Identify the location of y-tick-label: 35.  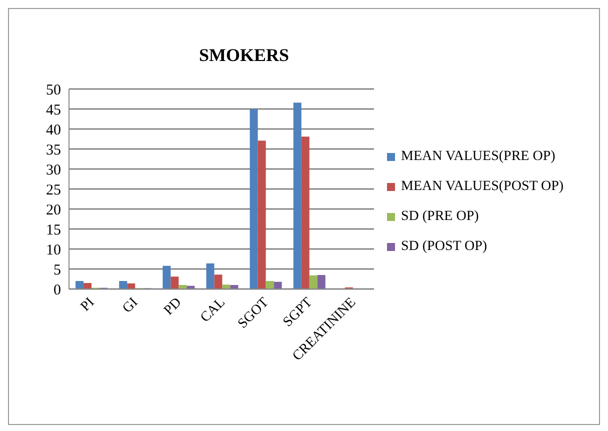
(53, 150).